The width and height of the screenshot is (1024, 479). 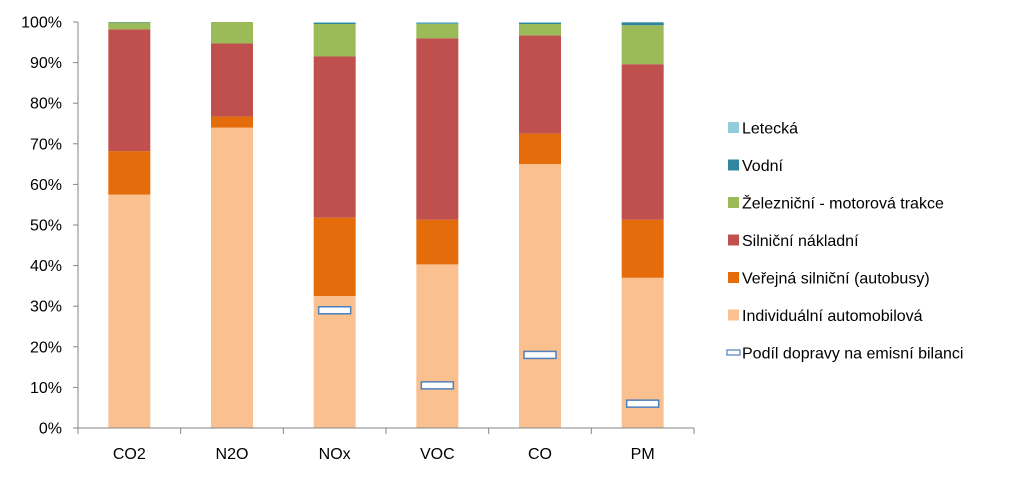 I want to click on y-tick-label: 10%, so click(x=46, y=388).